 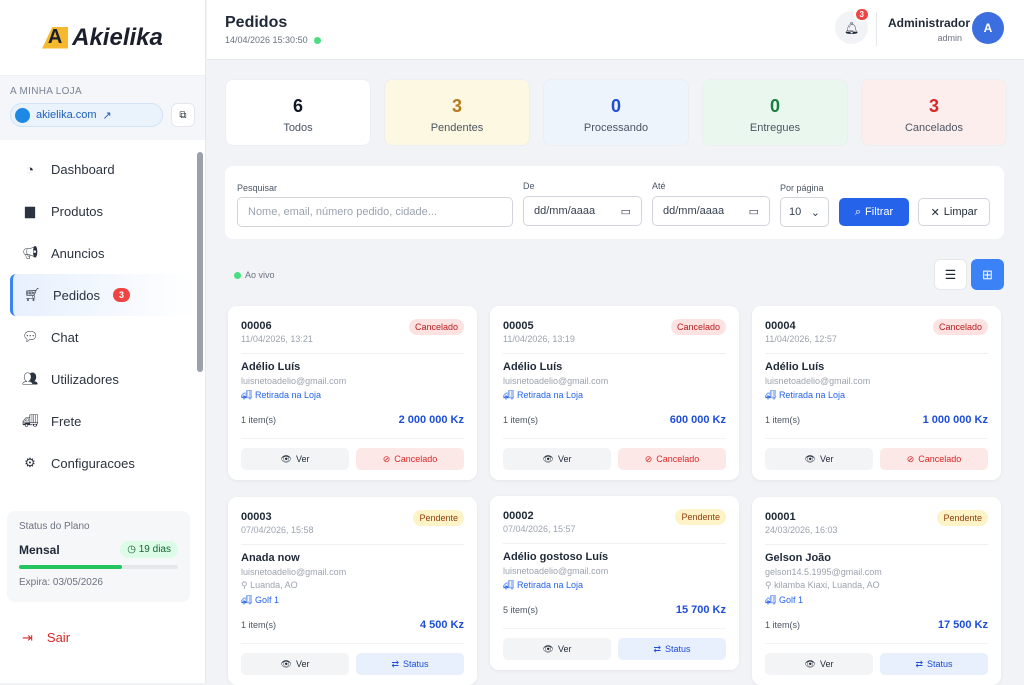 I want to click on sidebar-item-dashboard: ◔ Dashboard, so click(x=97, y=169).